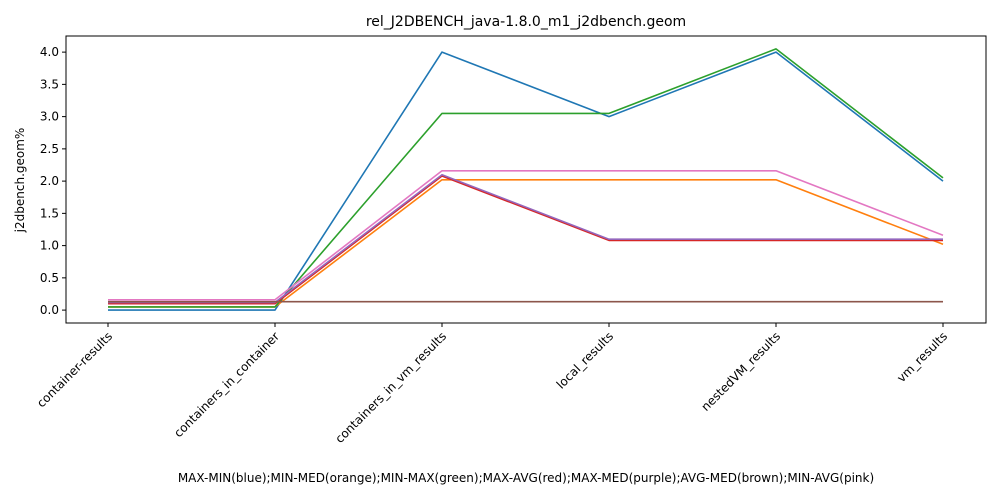  I want to click on y-axis-label: j2dbench.geom%, so click(20, 181).